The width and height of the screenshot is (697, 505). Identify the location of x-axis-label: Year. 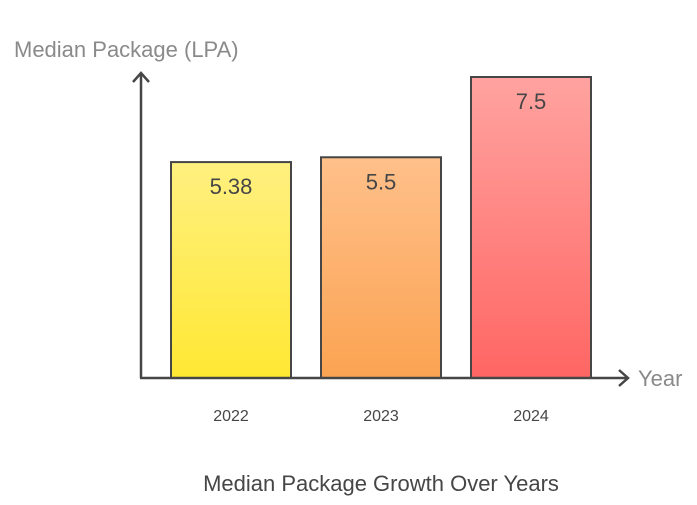
(660, 378).